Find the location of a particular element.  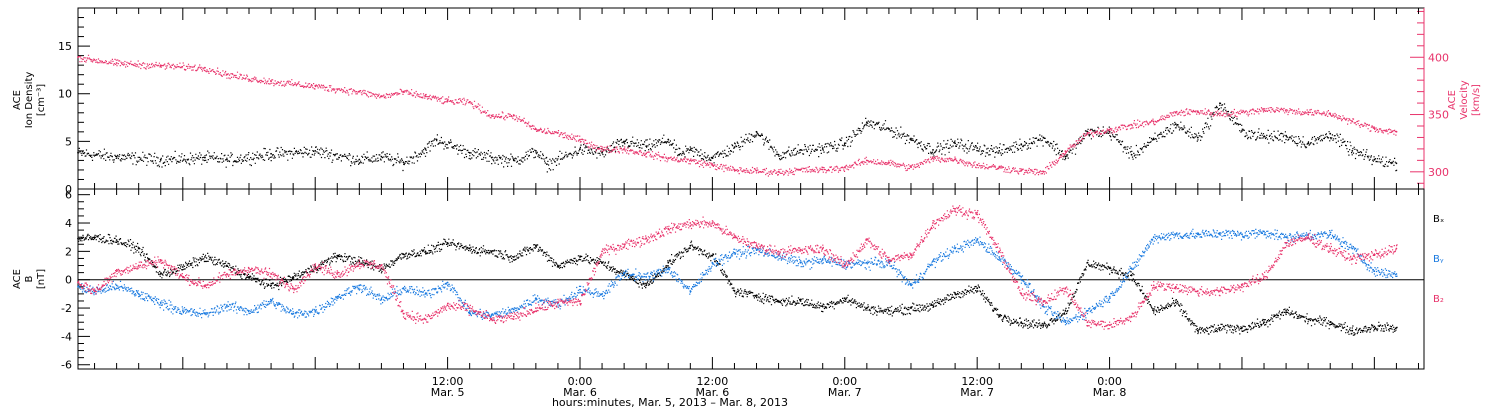

b-tick-label: -4 is located at coordinates (66, 336).